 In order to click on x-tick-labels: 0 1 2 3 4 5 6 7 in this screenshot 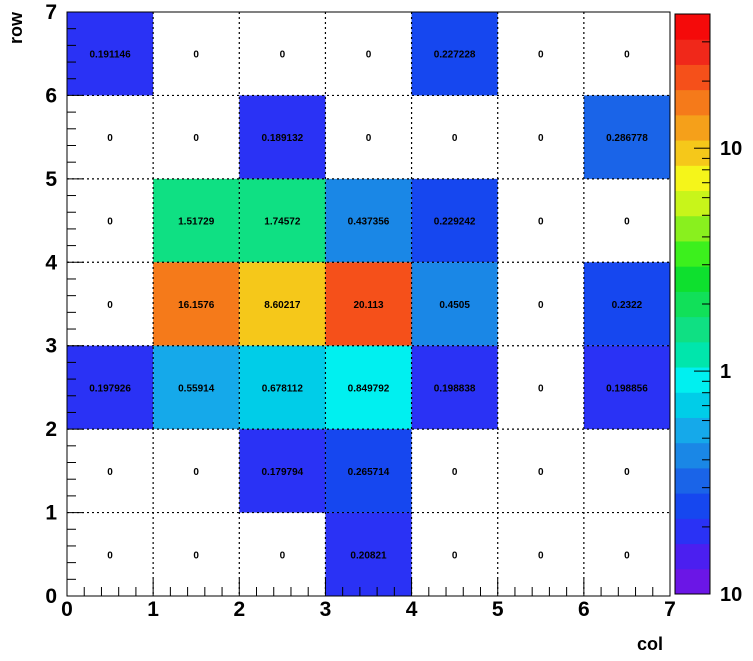, I will do `click(368, 609)`.